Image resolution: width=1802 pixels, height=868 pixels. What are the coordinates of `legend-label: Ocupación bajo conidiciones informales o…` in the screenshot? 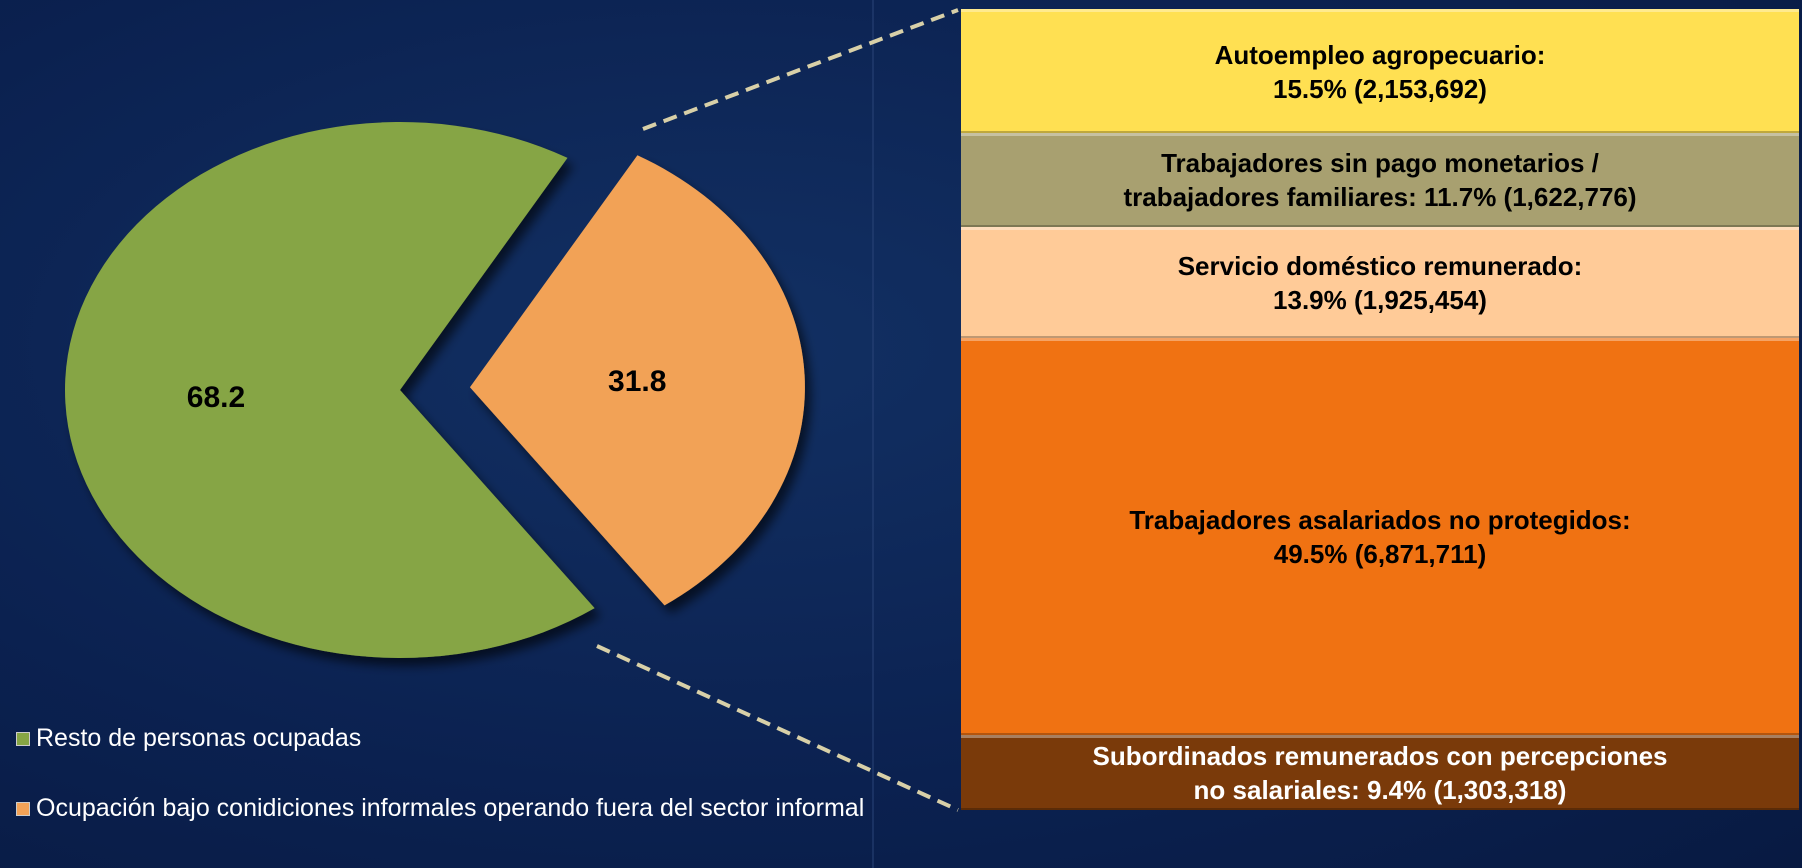 It's located at (450, 808).